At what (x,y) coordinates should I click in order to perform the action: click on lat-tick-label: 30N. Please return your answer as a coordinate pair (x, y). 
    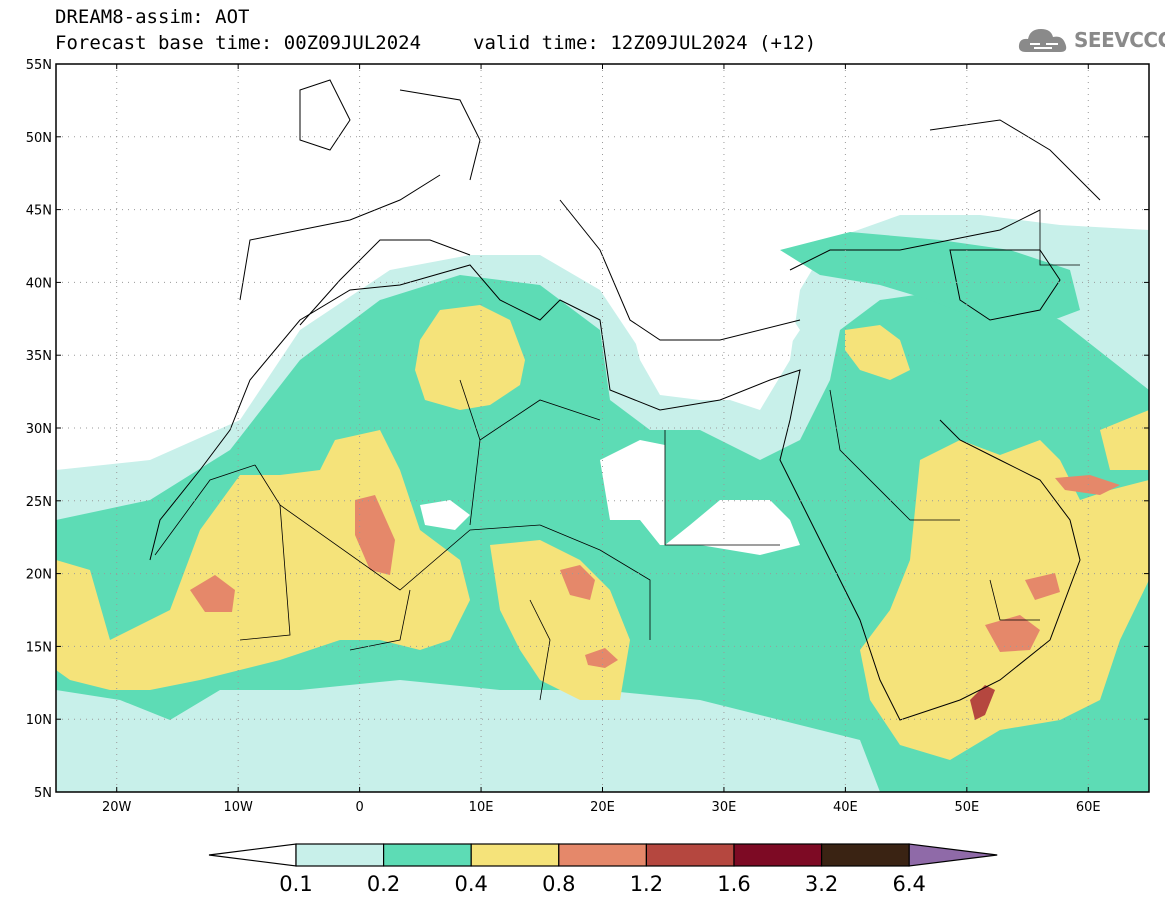
    Looking at the image, I should click on (39, 429).